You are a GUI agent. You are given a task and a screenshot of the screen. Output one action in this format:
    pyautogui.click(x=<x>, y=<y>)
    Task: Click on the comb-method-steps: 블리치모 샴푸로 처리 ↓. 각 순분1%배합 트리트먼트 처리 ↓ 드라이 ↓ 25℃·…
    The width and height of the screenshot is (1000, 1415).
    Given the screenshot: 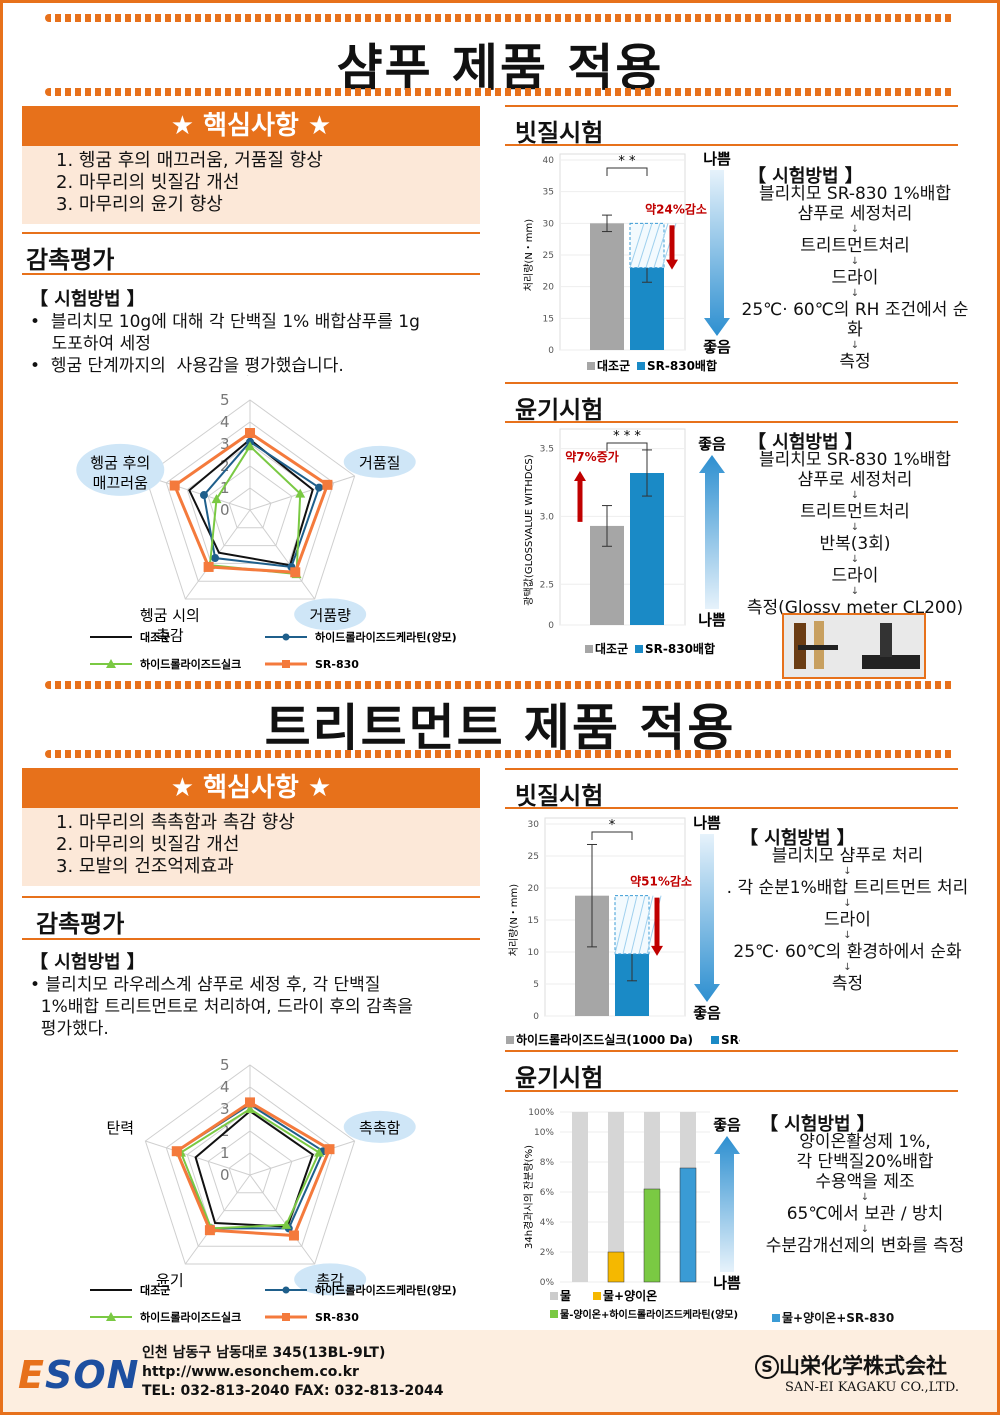 What is the action you would take?
    pyautogui.click(x=847, y=920)
    